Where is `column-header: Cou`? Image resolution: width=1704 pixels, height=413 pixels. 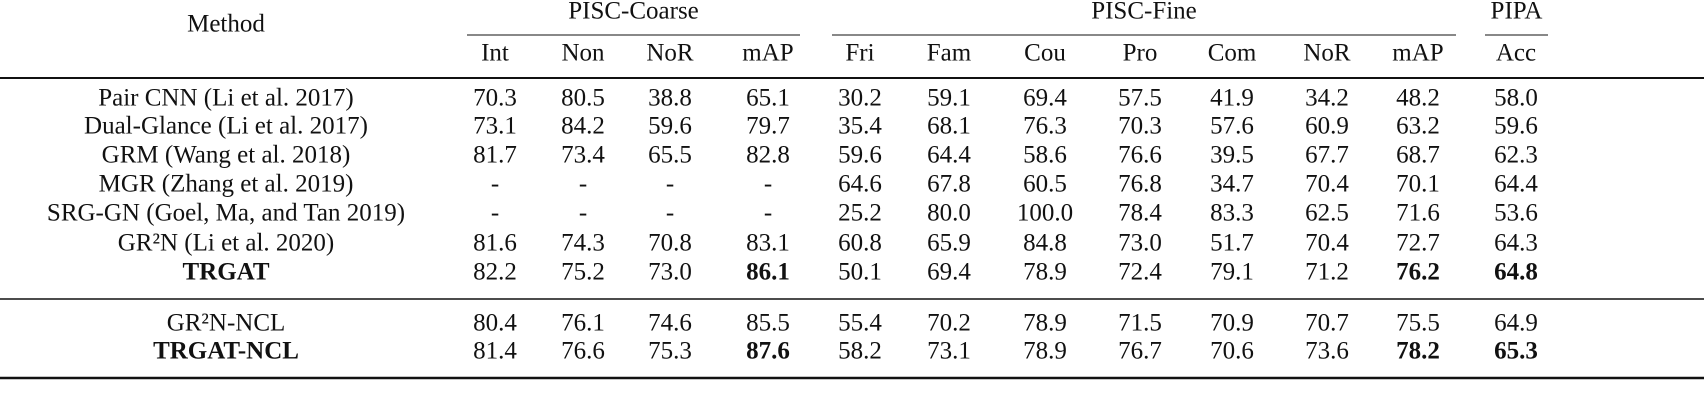
column-header: Cou is located at coordinates (1045, 53).